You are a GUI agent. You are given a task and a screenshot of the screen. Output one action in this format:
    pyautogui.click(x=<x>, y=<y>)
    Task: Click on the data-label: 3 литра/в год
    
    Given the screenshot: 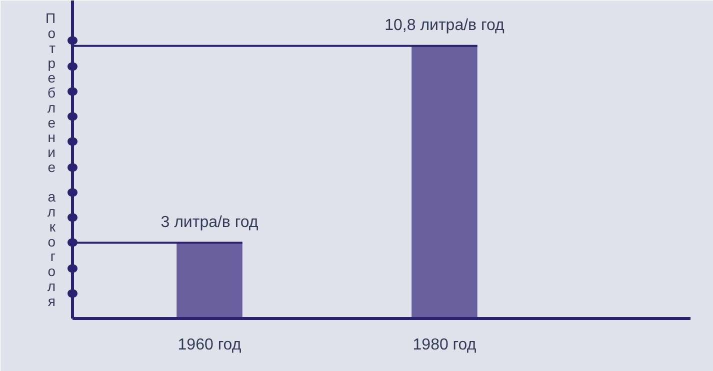 What is the action you would take?
    pyautogui.click(x=209, y=222)
    